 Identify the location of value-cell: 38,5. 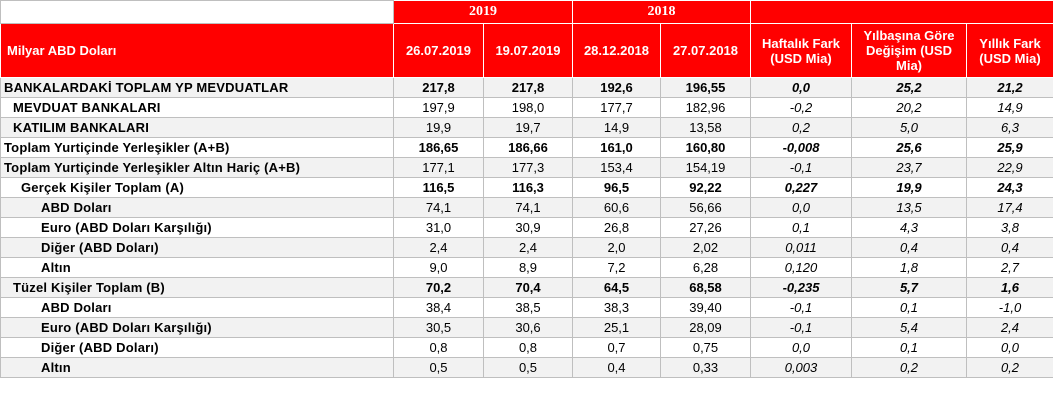
(528, 307).